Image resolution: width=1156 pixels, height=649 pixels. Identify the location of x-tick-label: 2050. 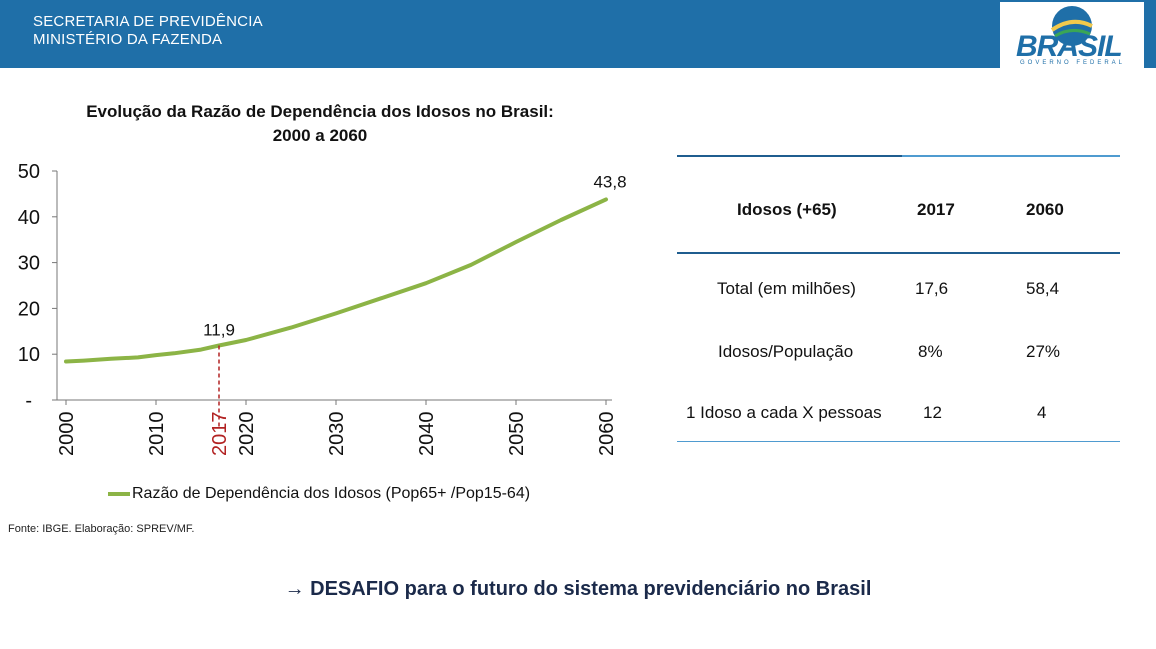
(517, 434).